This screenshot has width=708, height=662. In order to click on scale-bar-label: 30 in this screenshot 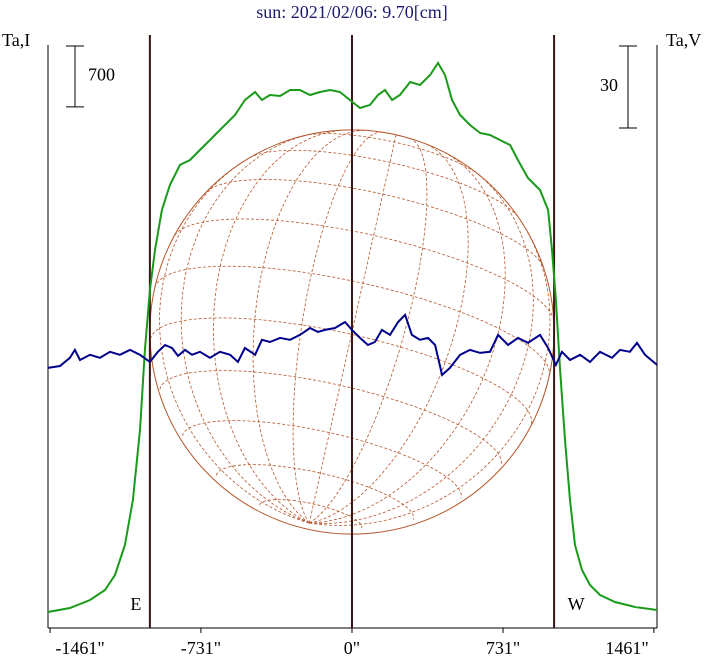, I will do `click(609, 85)`.